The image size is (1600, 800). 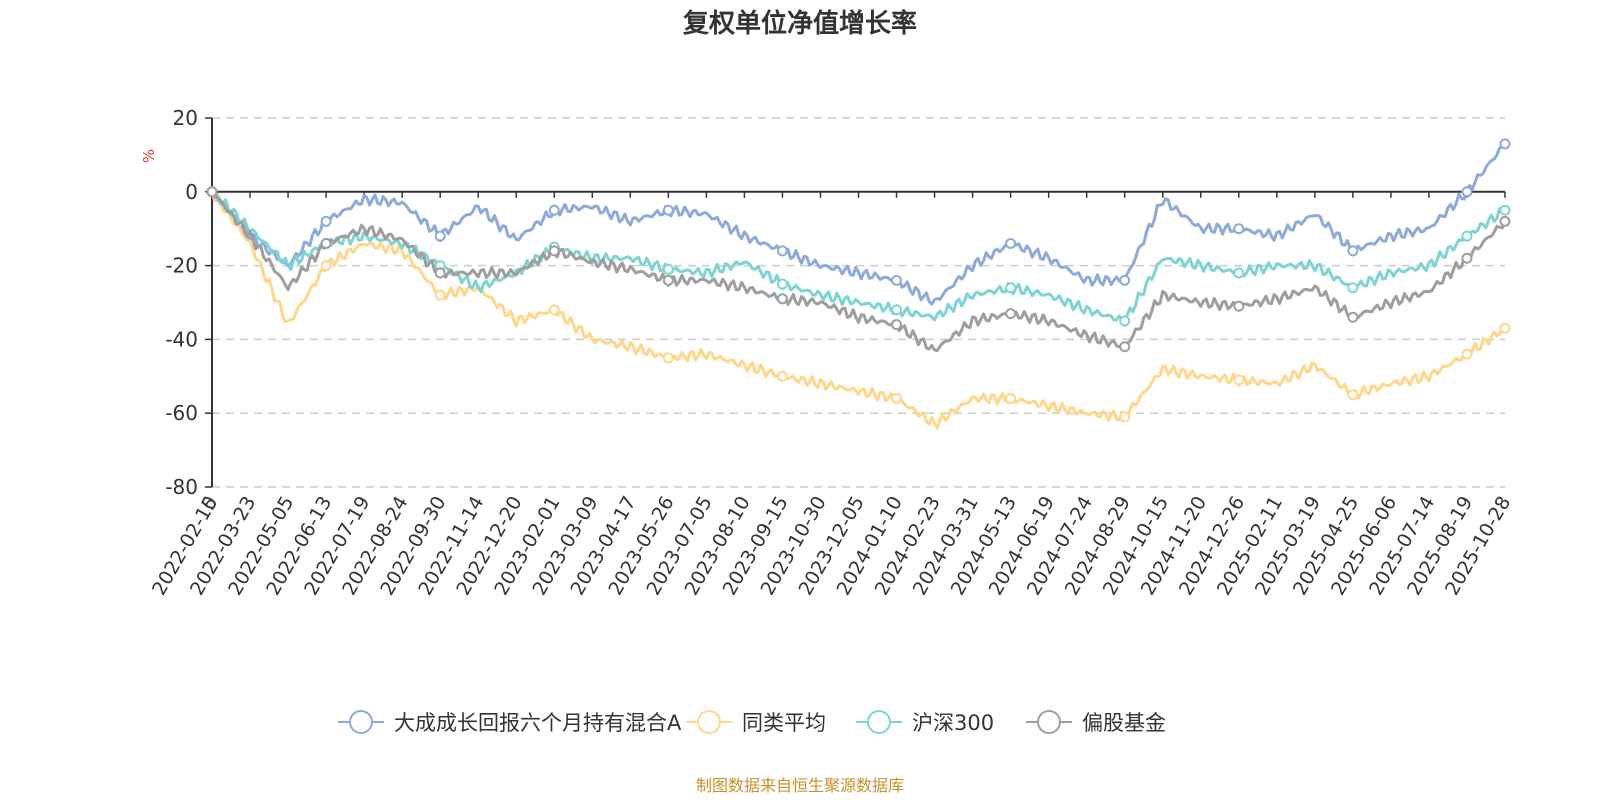 What do you see at coordinates (181, 339) in the screenshot?
I see `y-tick-label: -40` at bounding box center [181, 339].